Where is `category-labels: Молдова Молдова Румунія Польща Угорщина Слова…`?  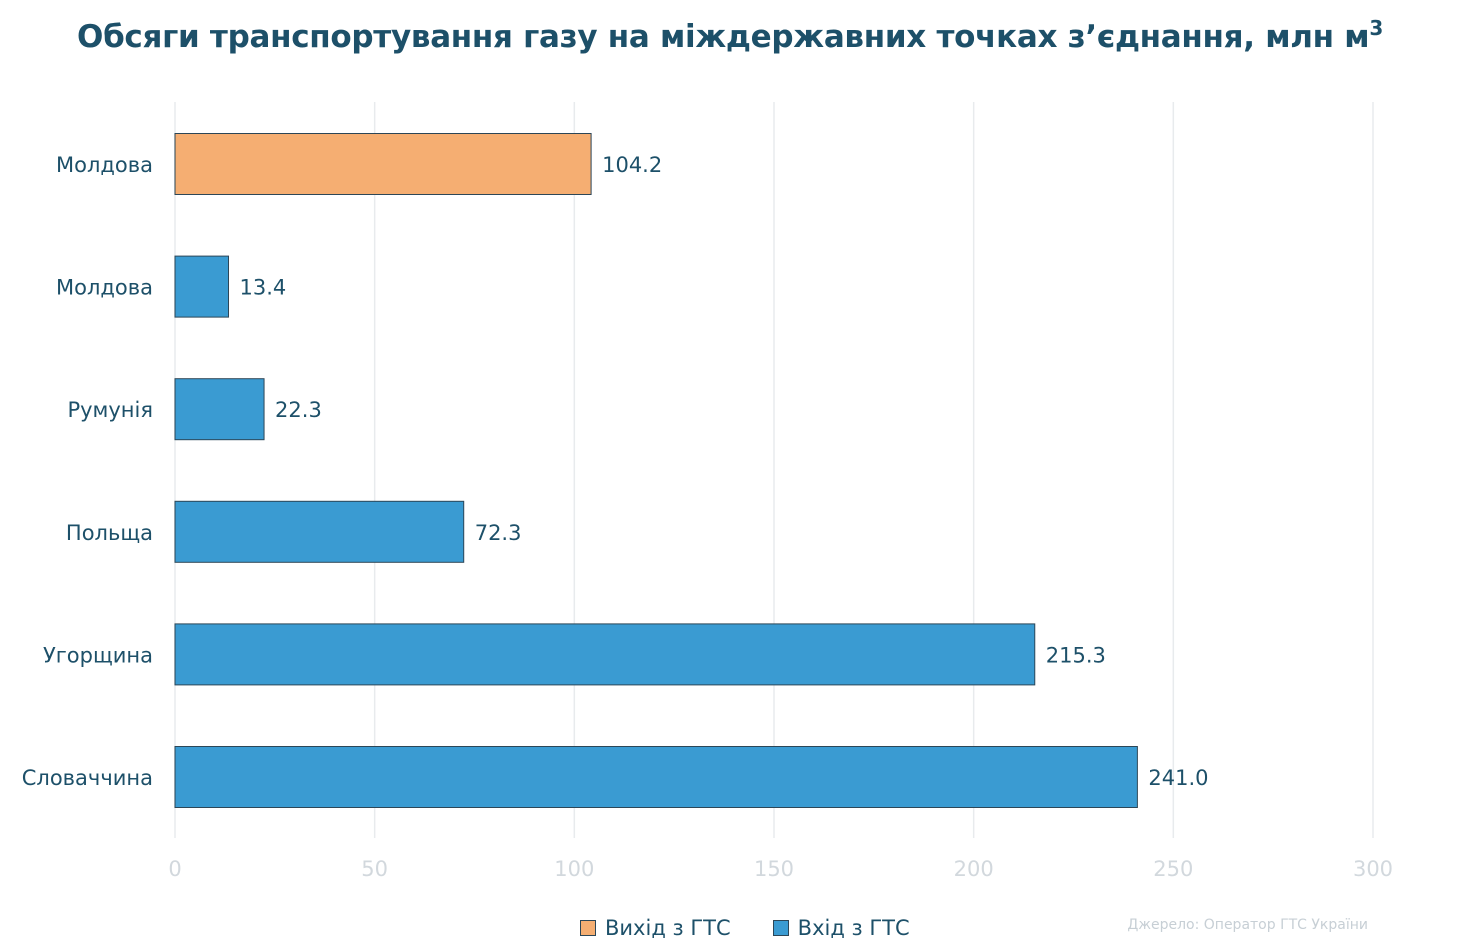 category-labels: Молдова Молдова Румунія Польща Угорщина Слова… is located at coordinates (87, 471).